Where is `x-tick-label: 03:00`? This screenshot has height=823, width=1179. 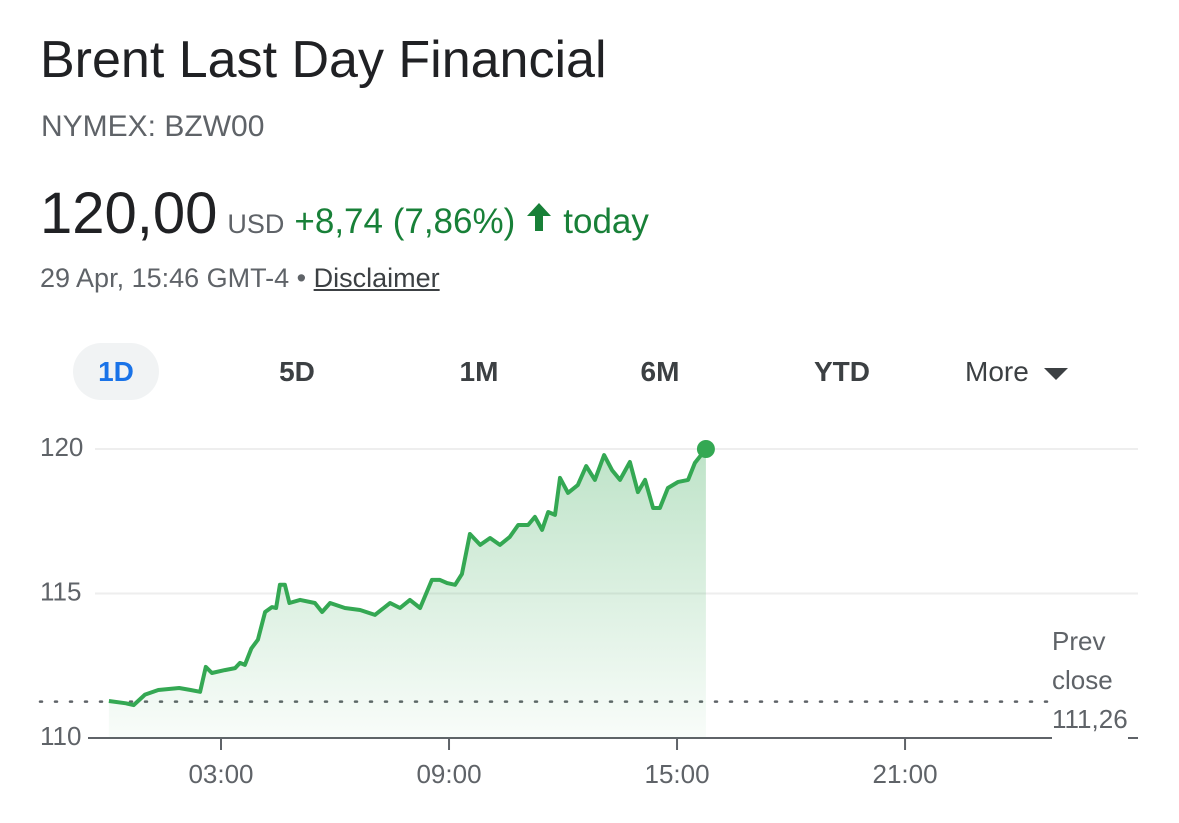 x-tick-label: 03:00 is located at coordinates (220, 774).